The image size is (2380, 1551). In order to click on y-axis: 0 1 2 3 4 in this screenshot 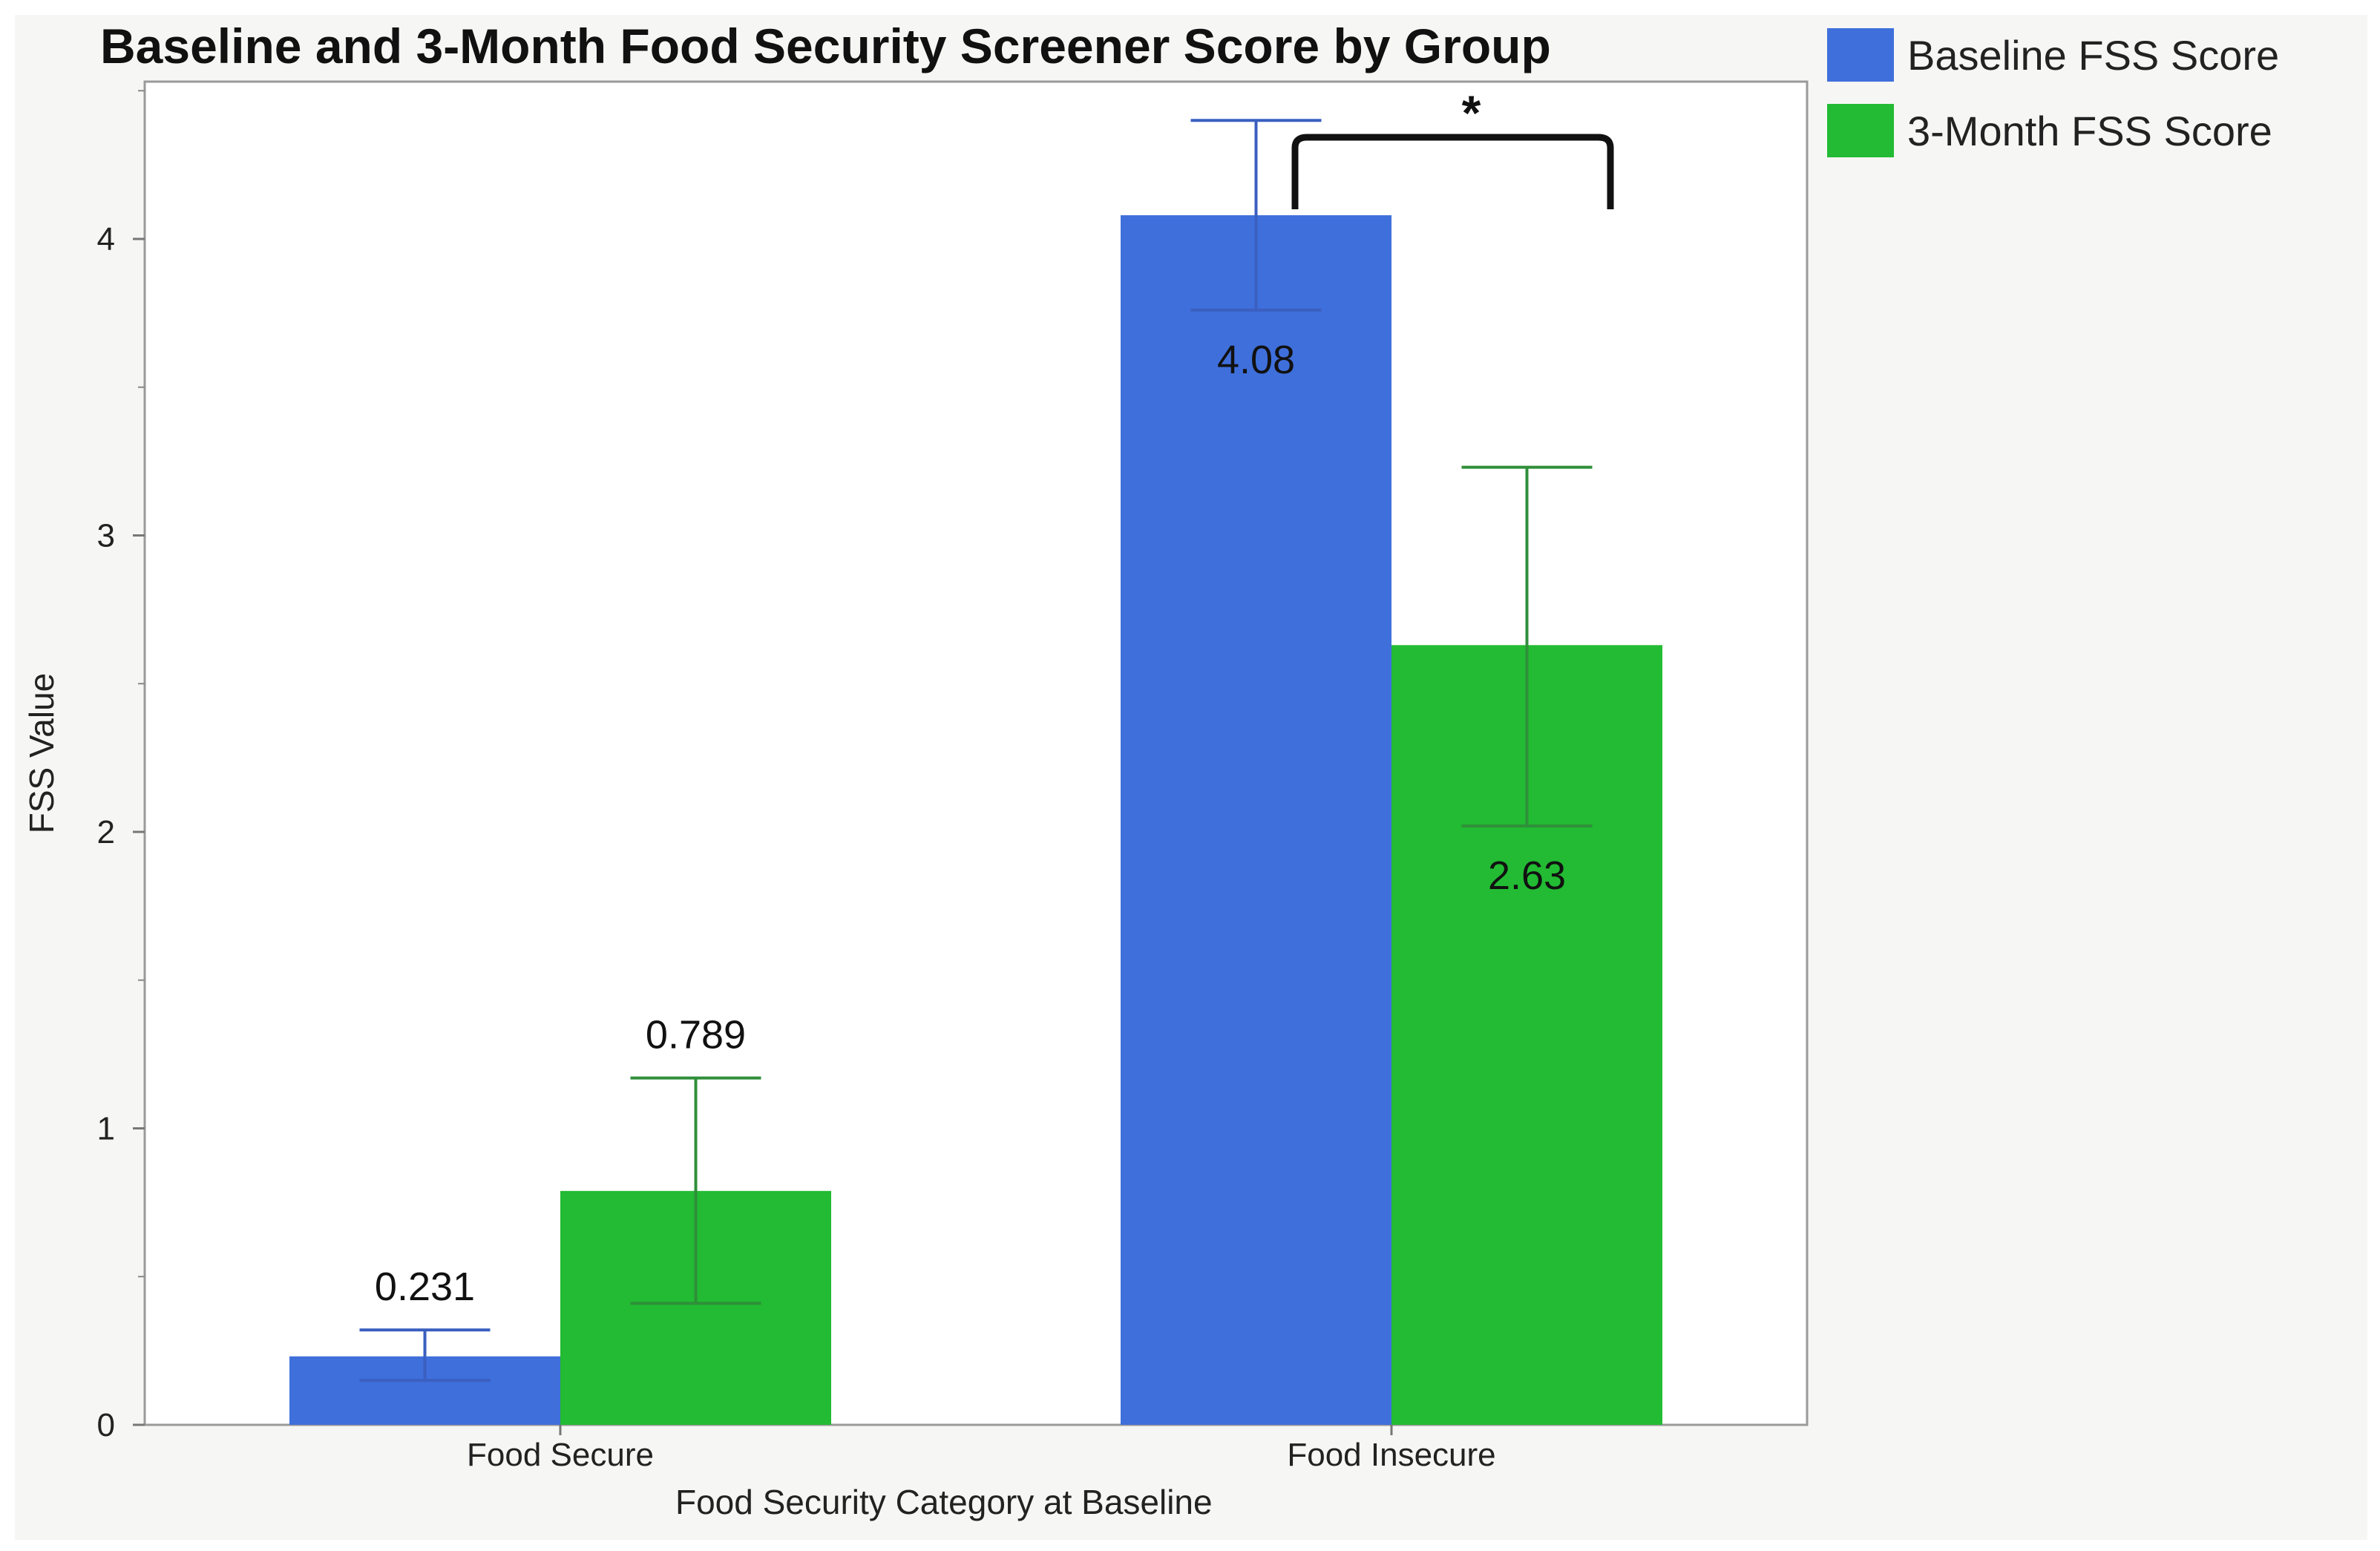, I will do `click(121, 766)`.